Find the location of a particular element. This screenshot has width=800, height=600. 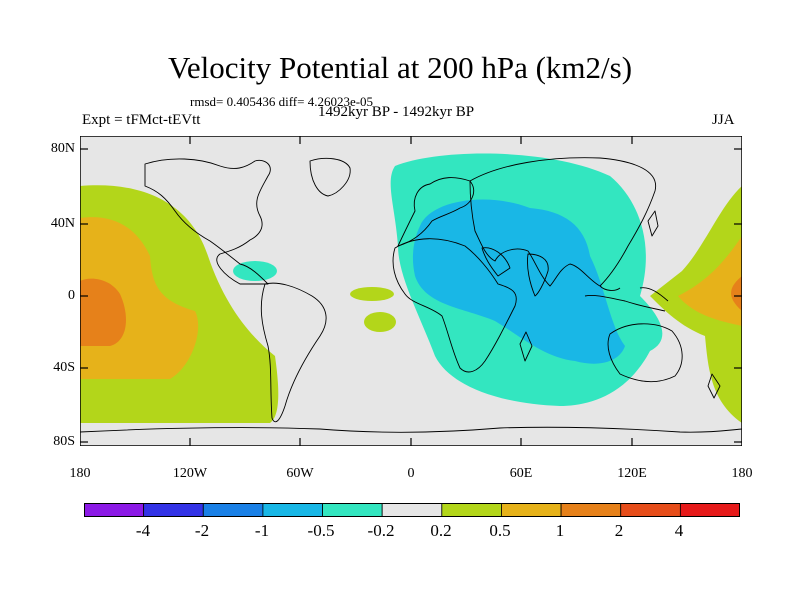

season-label: JJA is located at coordinates (723, 120).